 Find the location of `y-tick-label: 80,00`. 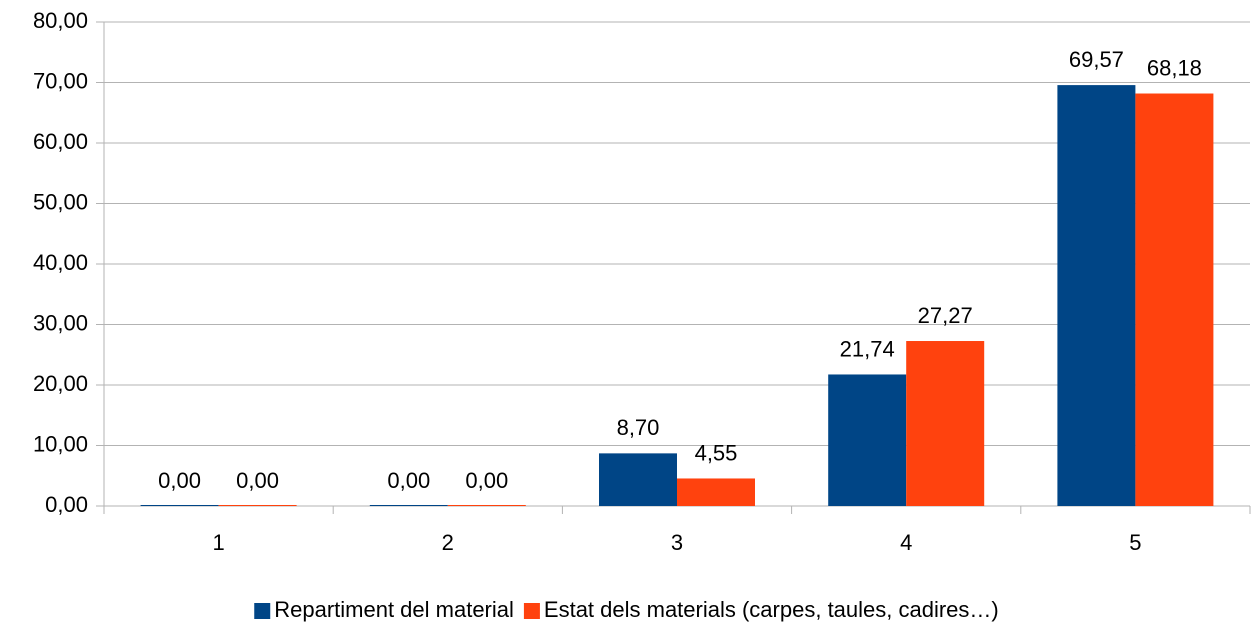

y-tick-label: 80,00 is located at coordinates (60, 20).